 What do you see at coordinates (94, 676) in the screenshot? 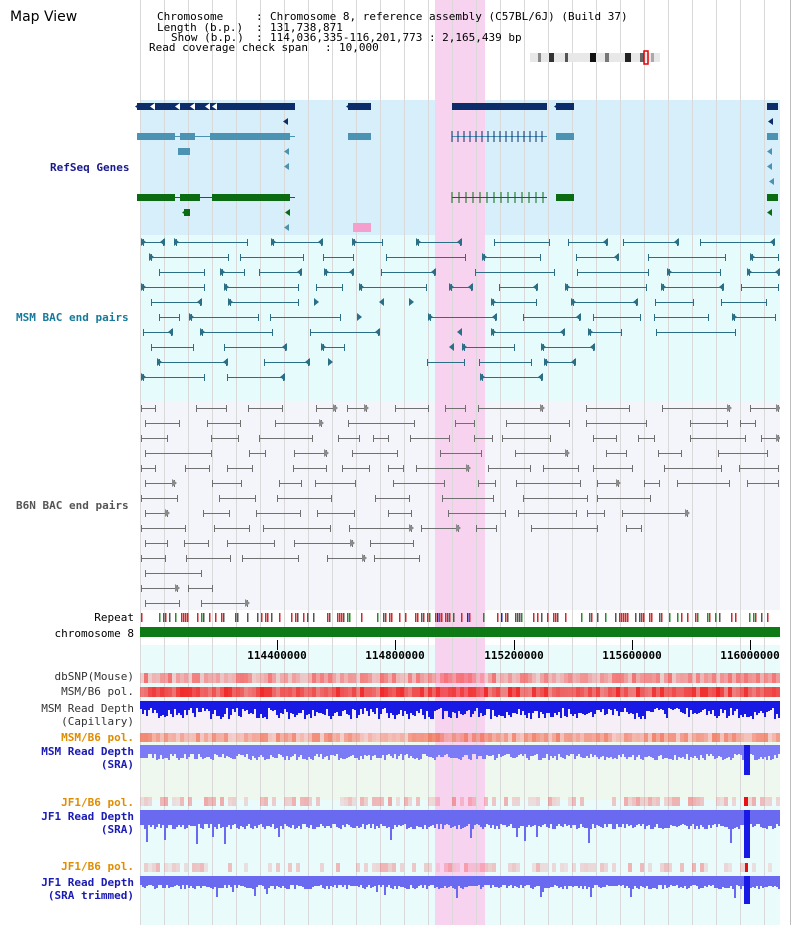
I see `track-label-dbsnp: dbSNP(Mouse)` at bounding box center [94, 676].